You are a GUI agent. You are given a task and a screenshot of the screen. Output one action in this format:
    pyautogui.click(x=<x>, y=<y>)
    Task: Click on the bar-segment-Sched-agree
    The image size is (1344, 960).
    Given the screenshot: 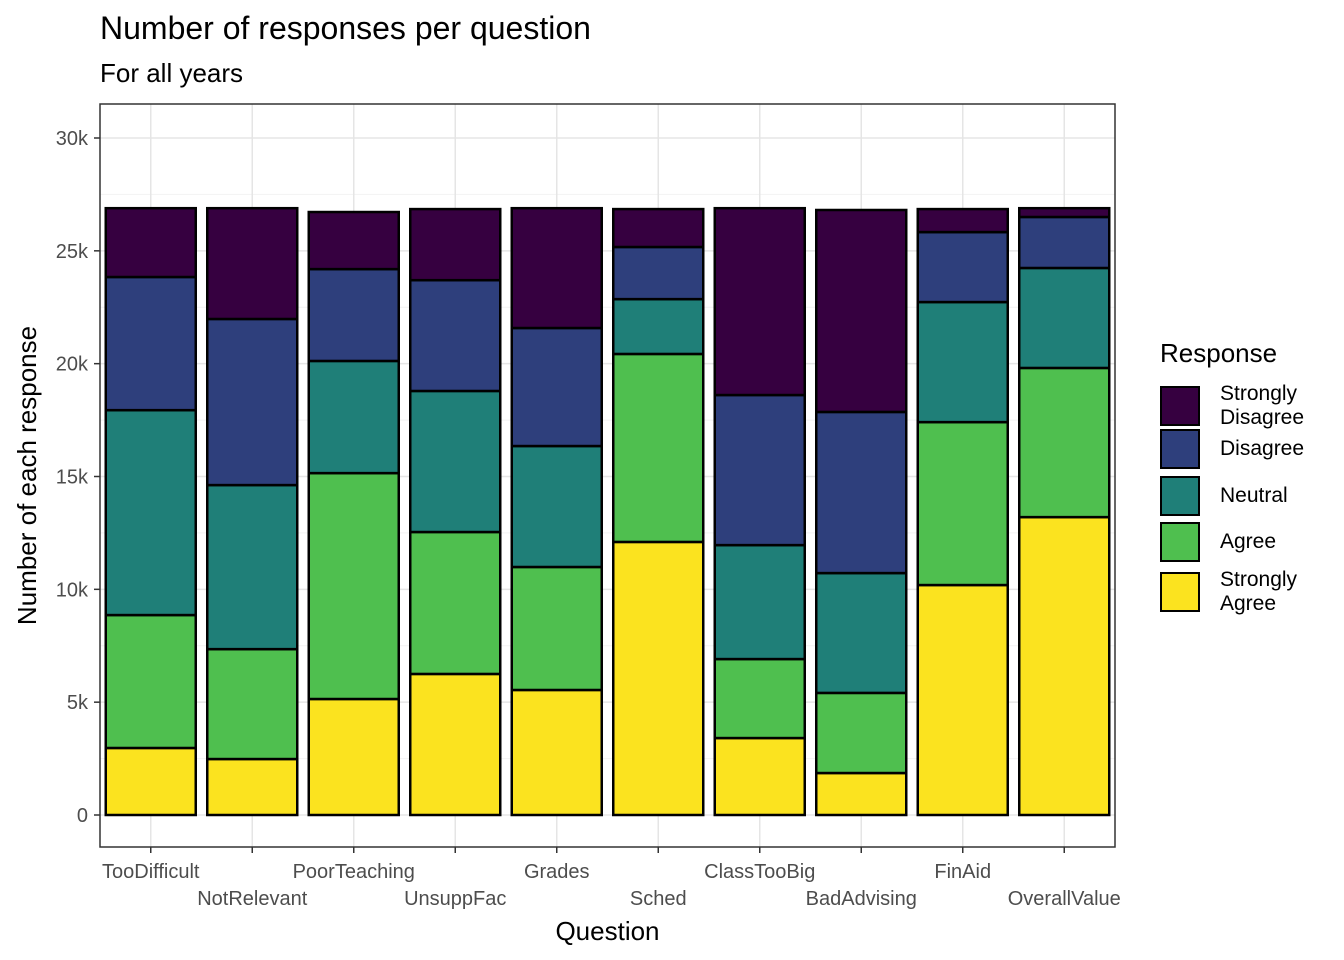 What is the action you would take?
    pyautogui.click(x=658, y=448)
    